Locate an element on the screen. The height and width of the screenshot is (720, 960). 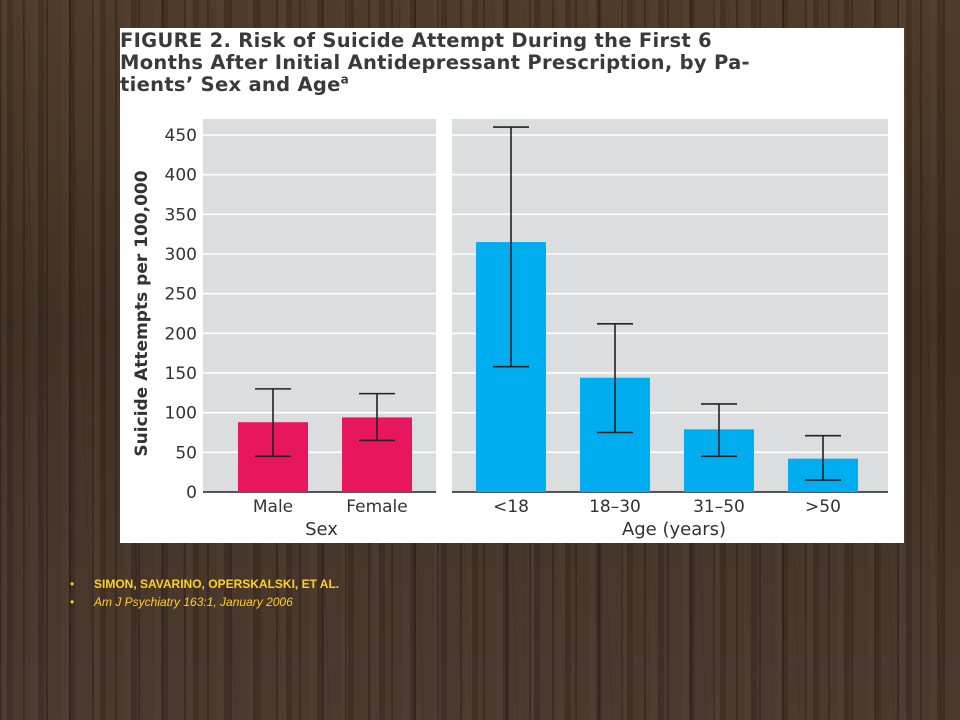
figure-title-line-3: tients’ Sex and Agea is located at coordinates (235, 84).